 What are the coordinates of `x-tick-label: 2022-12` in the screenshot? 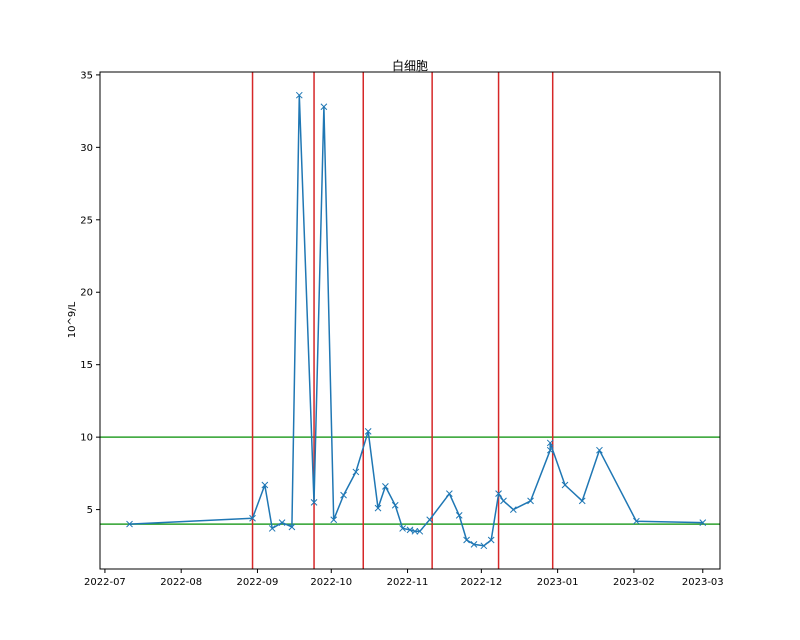 It's located at (481, 582).